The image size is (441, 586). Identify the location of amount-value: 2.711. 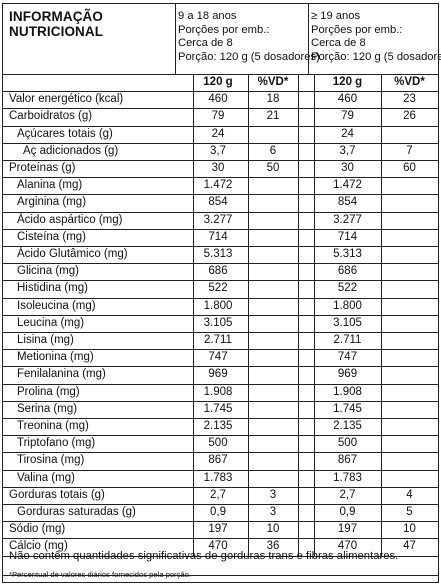
(218, 340).